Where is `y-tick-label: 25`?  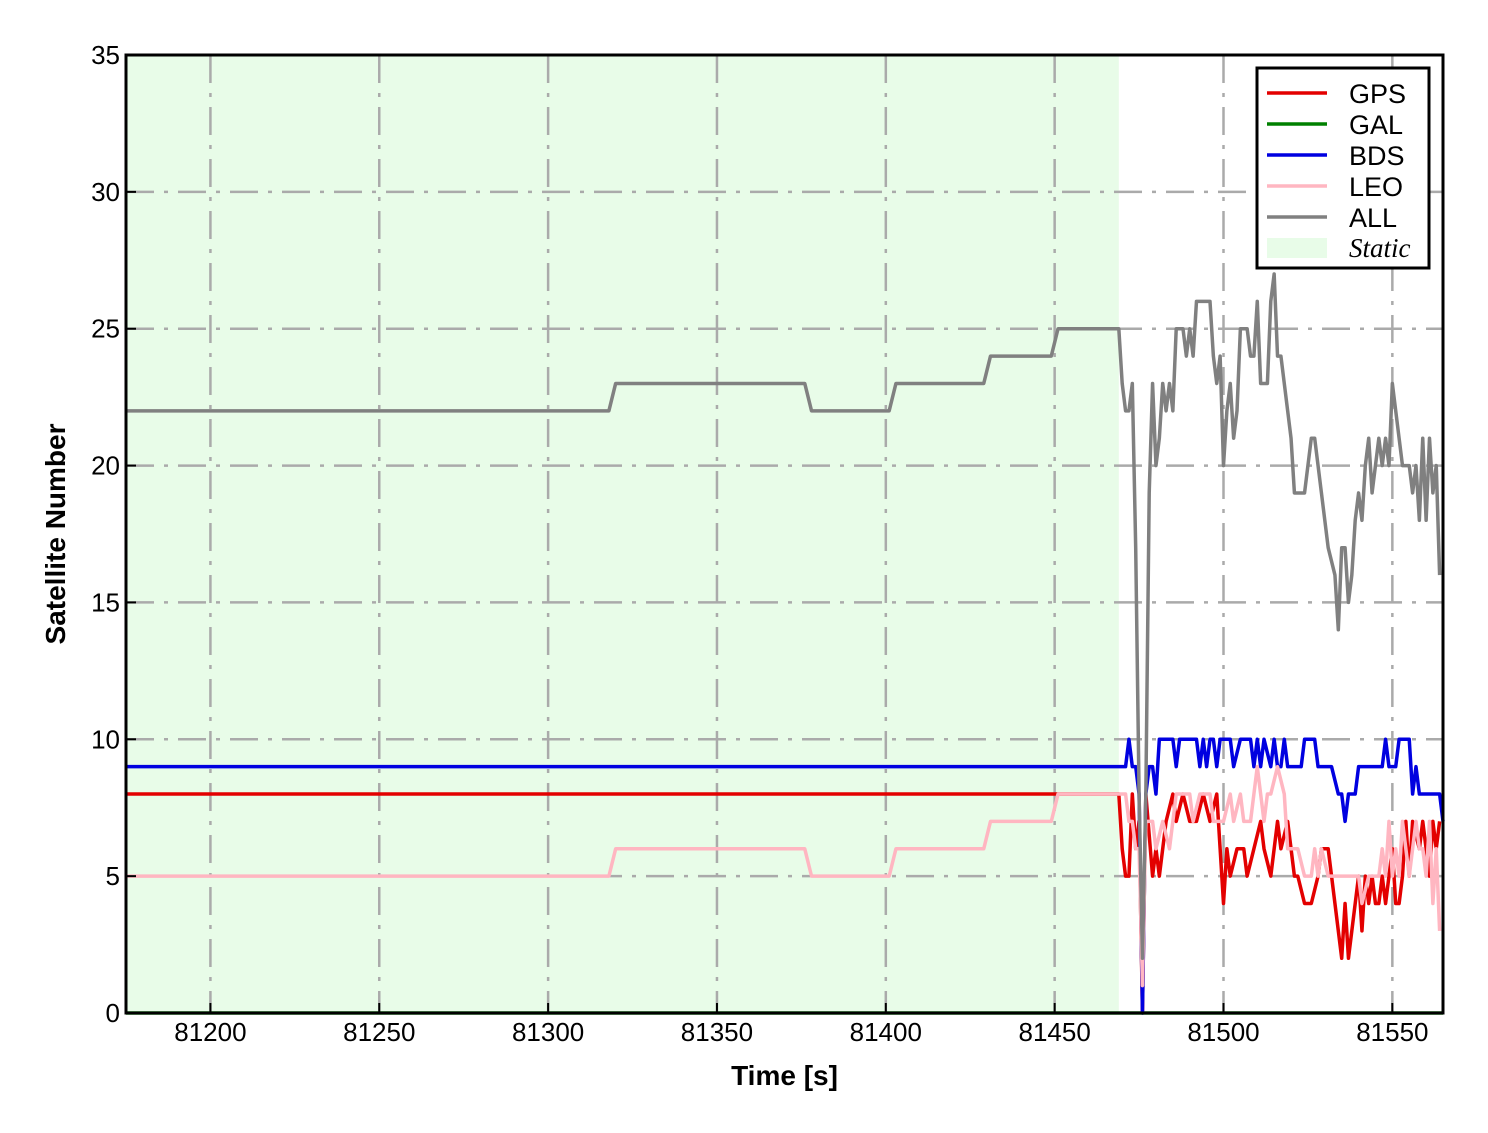 y-tick-label: 25 is located at coordinates (105, 329).